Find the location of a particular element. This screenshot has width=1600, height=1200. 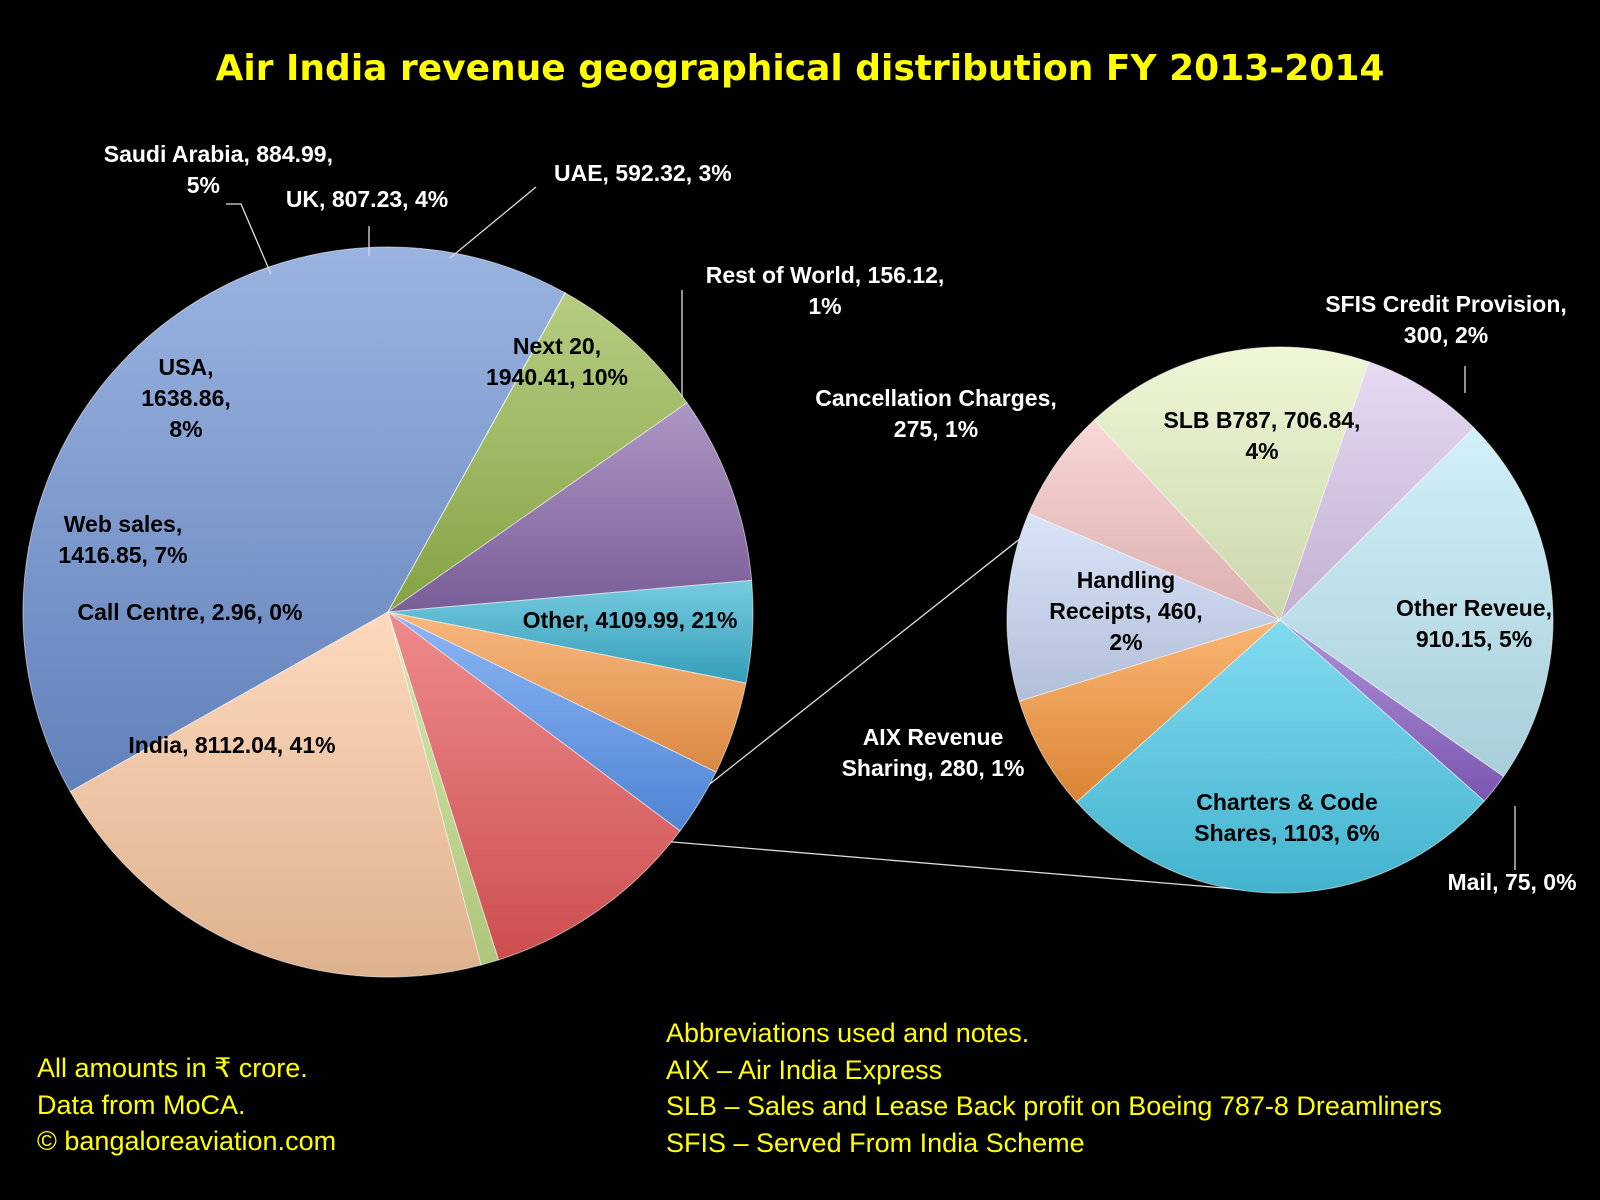

note-left-line: Data from MoCA. is located at coordinates (141, 1104).